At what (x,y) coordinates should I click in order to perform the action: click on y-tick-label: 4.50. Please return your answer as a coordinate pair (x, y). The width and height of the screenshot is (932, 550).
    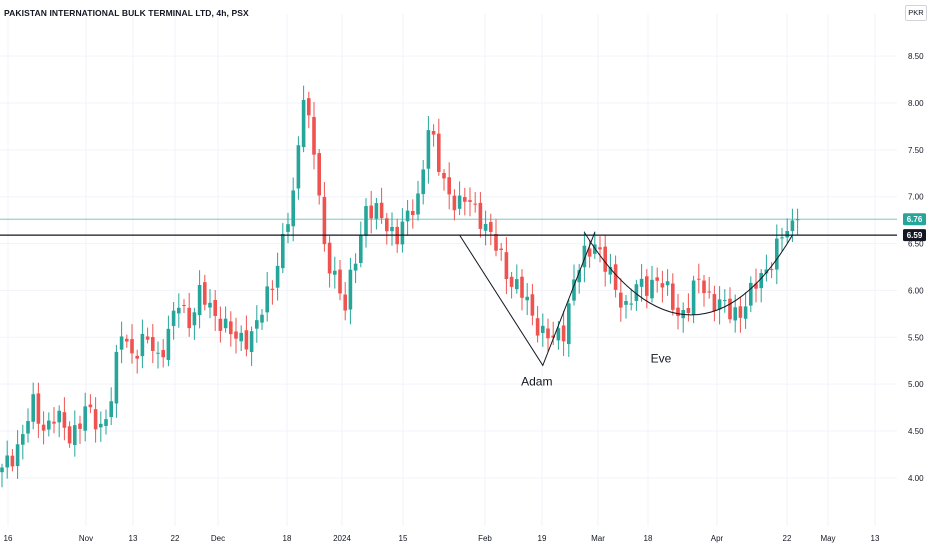
    Looking at the image, I should click on (916, 431).